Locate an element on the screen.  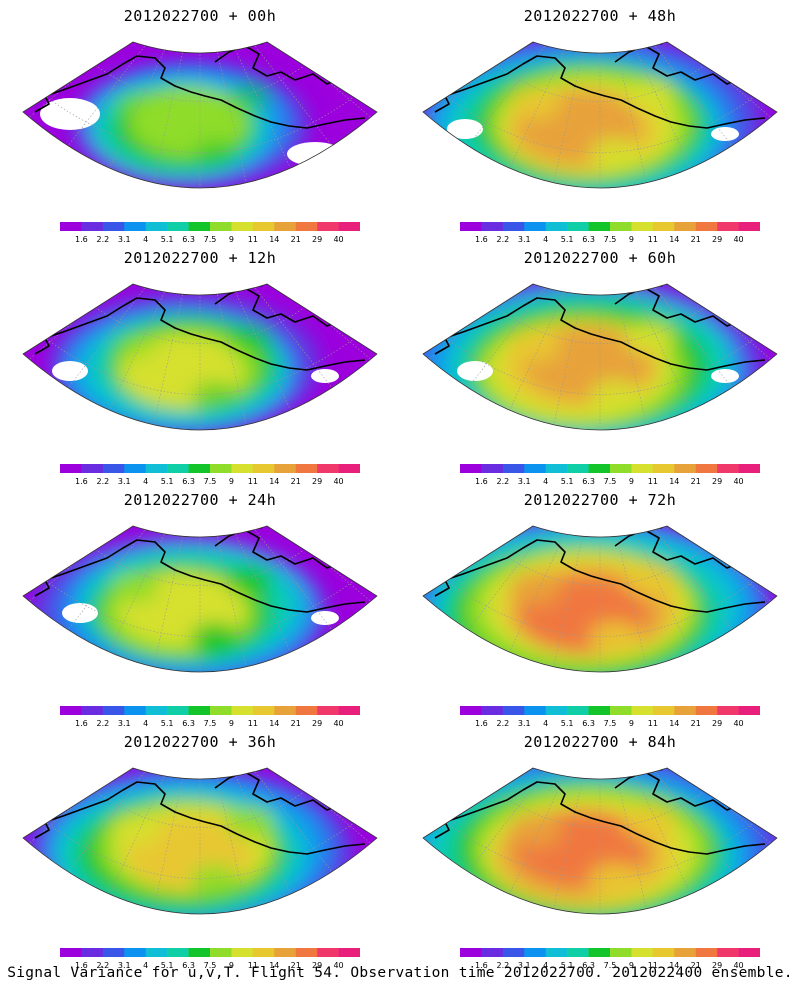
colorbar-tick-label: 40 is located at coordinates (338, 481).